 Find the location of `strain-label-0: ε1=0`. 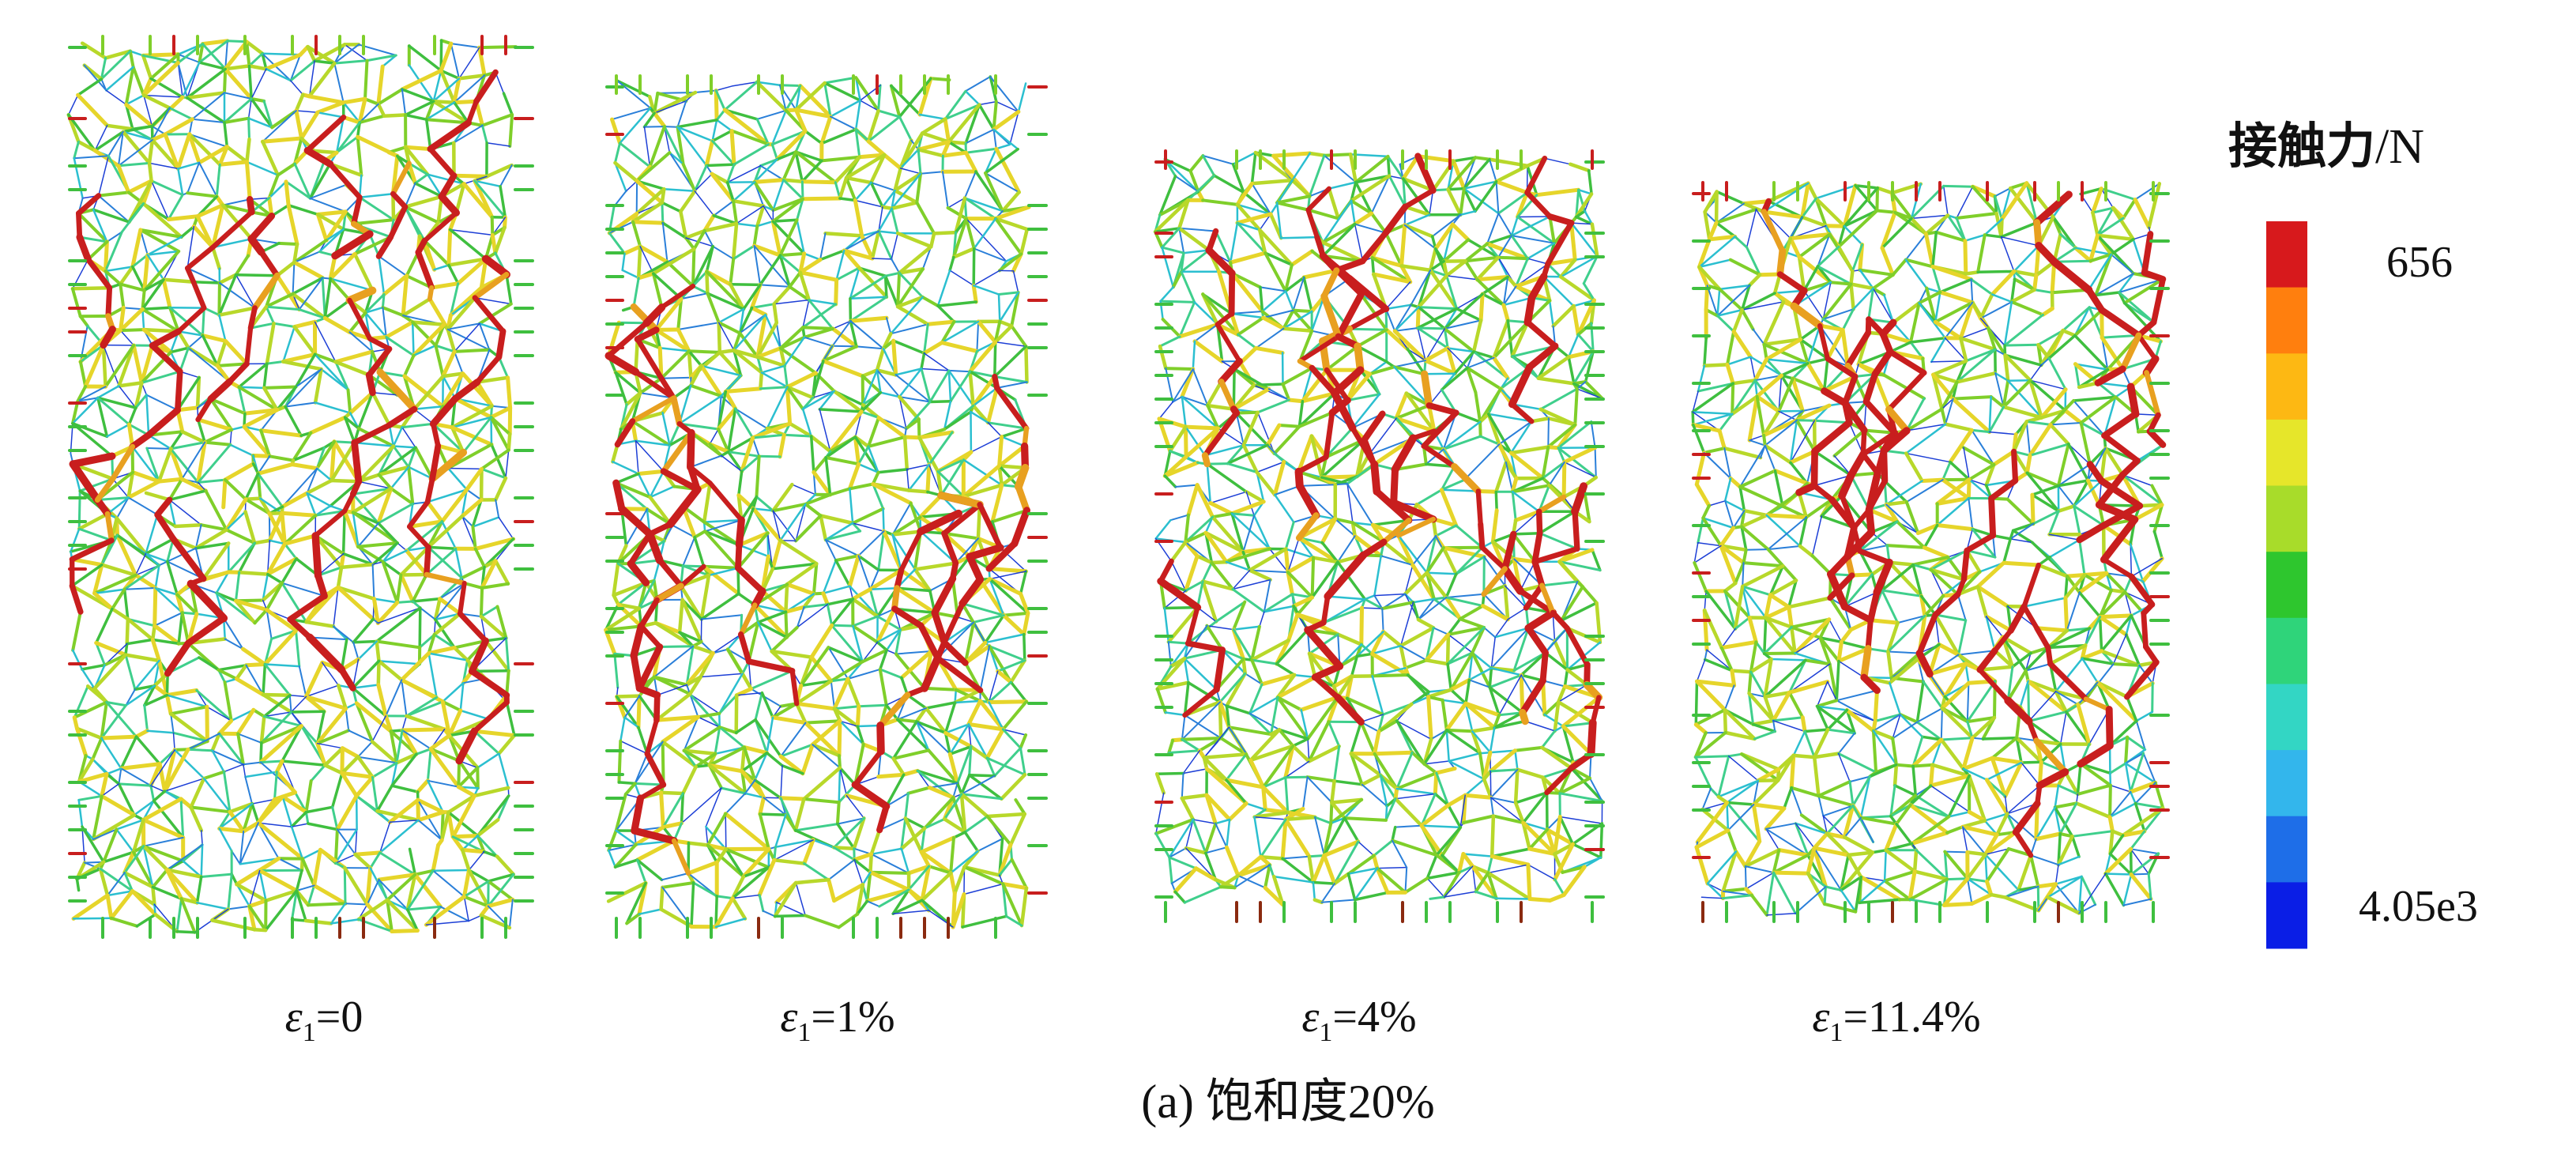

strain-label-0: ε1=0 is located at coordinates (323, 1020).